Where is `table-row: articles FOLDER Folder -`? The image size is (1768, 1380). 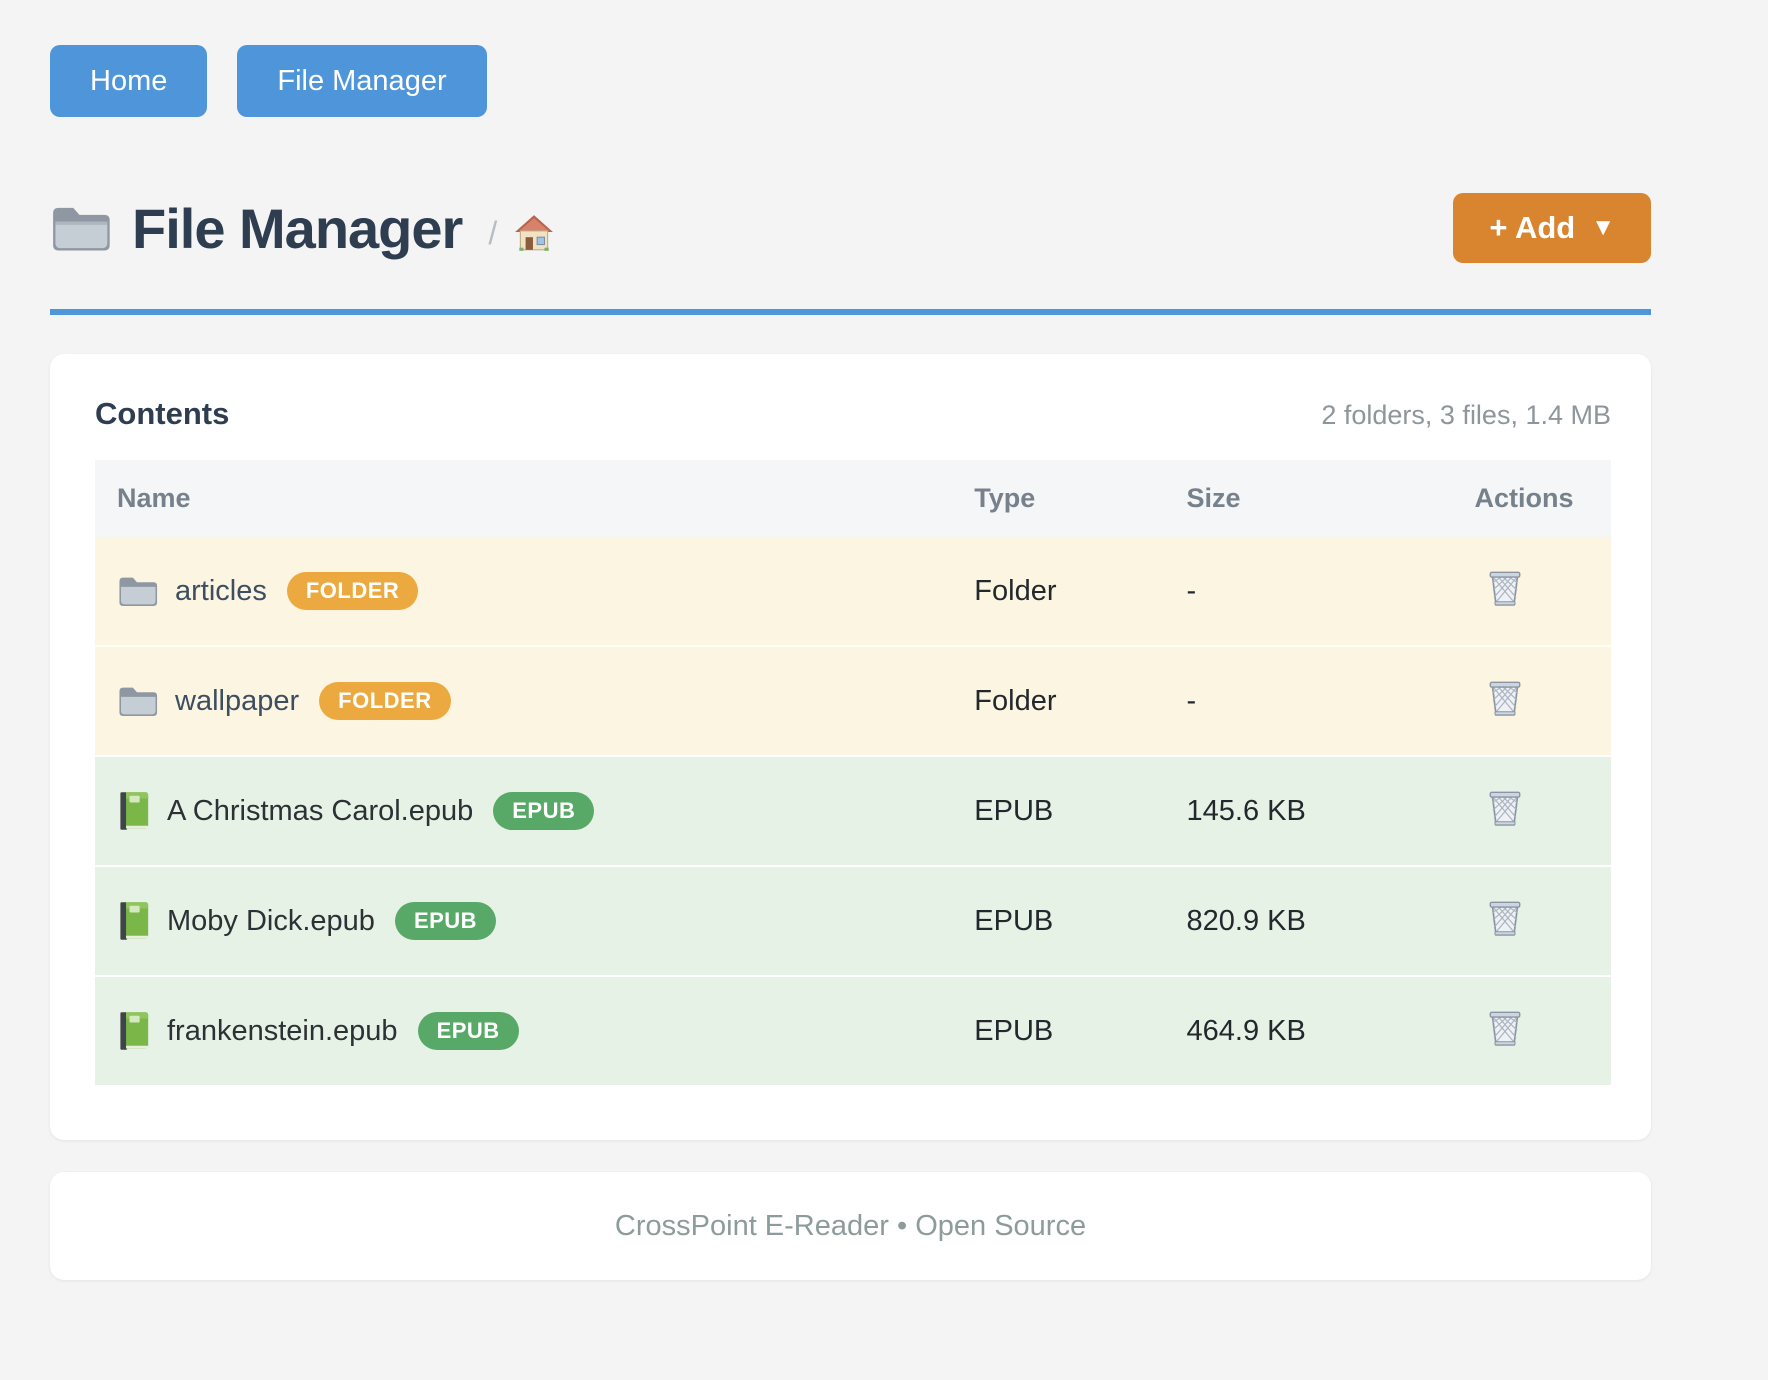
table-row: articles FOLDER Folder - is located at coordinates (853, 591).